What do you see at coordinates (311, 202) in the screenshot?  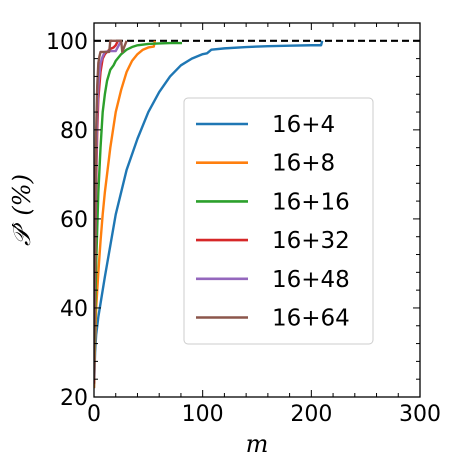 I see `legend-label-2: 16+16` at bounding box center [311, 202].